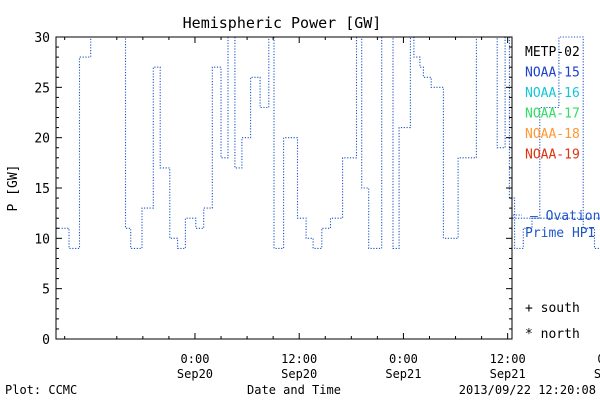  I want to click on y-tick-label: 10, so click(42, 239).